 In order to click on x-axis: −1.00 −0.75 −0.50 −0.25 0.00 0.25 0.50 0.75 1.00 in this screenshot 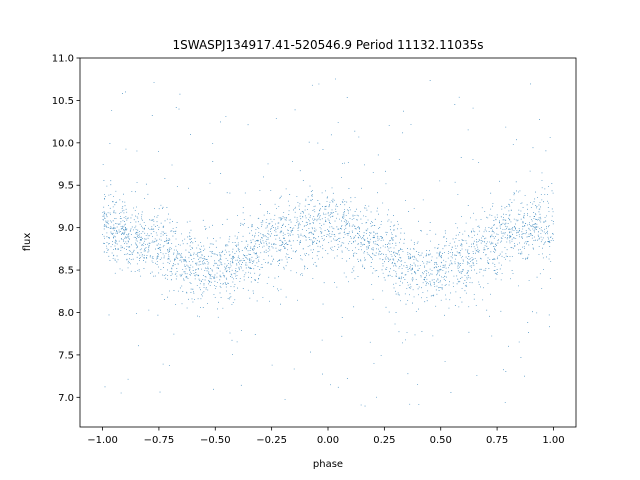, I will do `click(326, 436)`.